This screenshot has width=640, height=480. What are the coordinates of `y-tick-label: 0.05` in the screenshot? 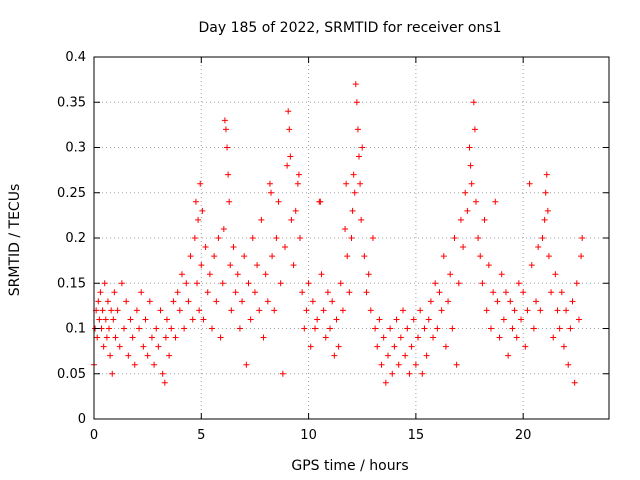 It's located at (71, 374).